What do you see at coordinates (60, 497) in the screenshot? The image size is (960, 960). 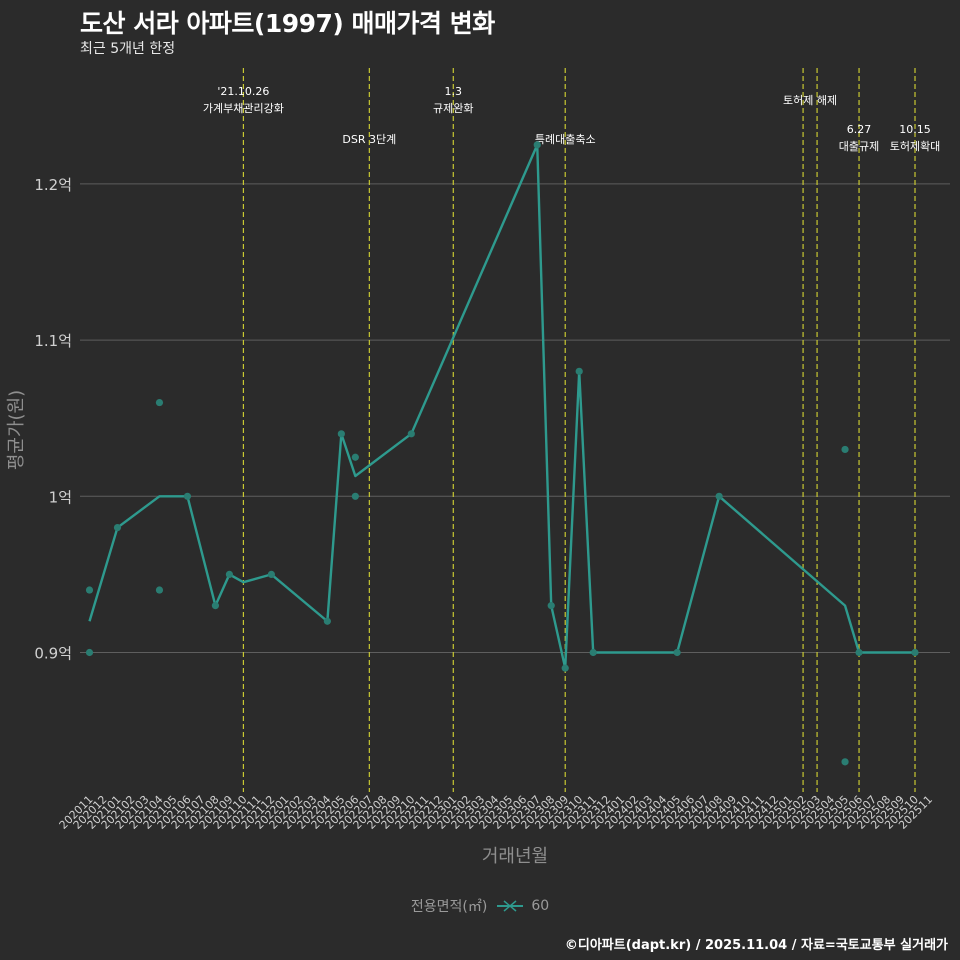 I see `y-tick-label: 1억` at bounding box center [60, 497].